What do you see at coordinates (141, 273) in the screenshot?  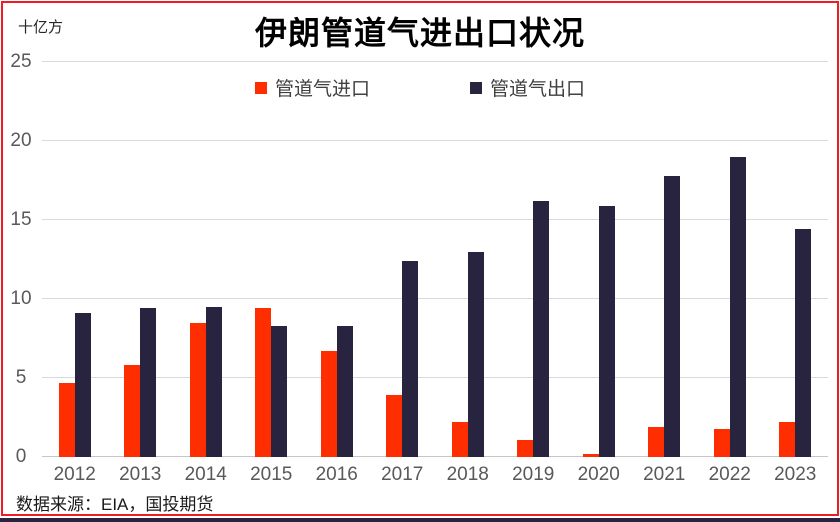 I see `bar-group-2013: 2013` at bounding box center [141, 273].